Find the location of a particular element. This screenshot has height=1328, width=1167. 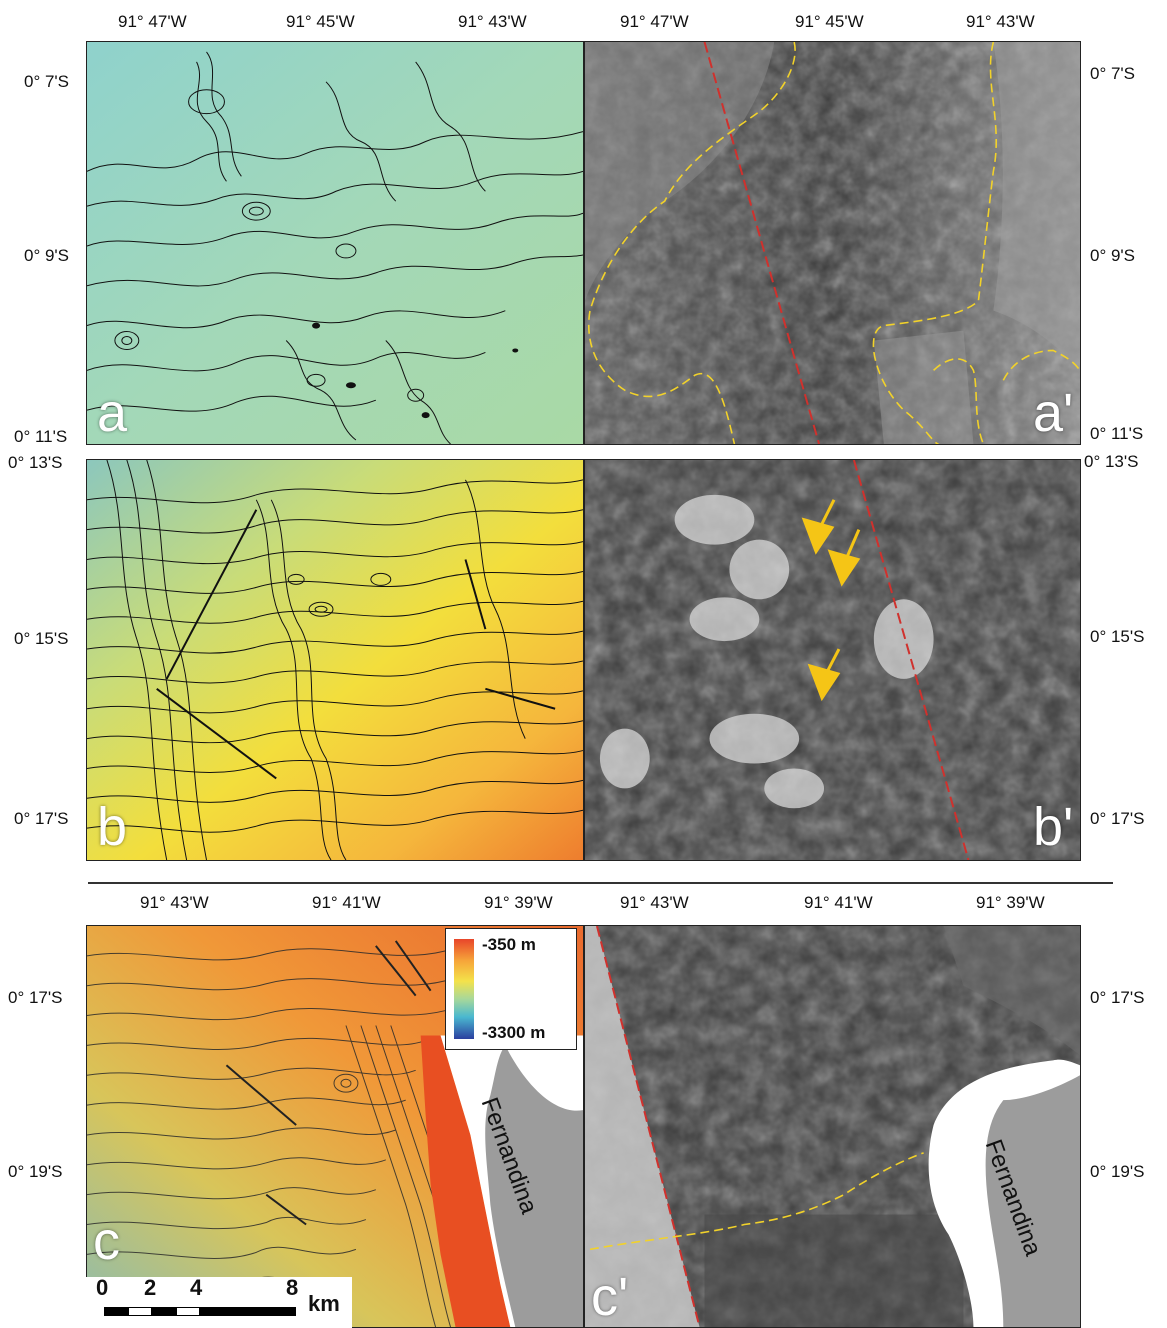

lon-label-cprime-2: 91° 41'W is located at coordinates (838, 902).